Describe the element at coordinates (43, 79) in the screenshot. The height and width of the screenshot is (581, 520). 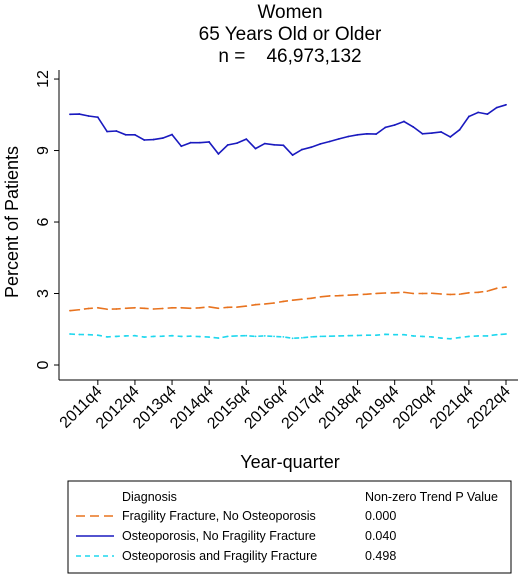
I see `y-tick-label: 12` at that location.